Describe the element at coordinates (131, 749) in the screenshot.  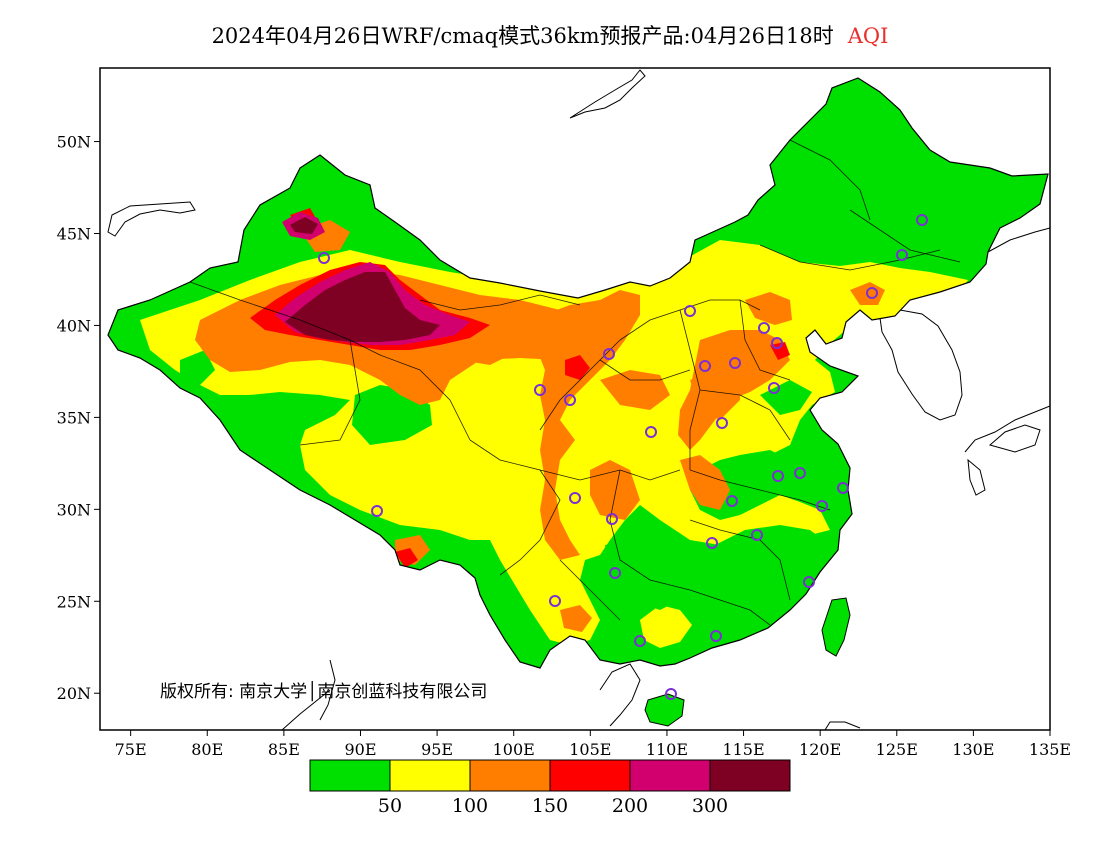
I see `x-tick-label: 75E` at that location.